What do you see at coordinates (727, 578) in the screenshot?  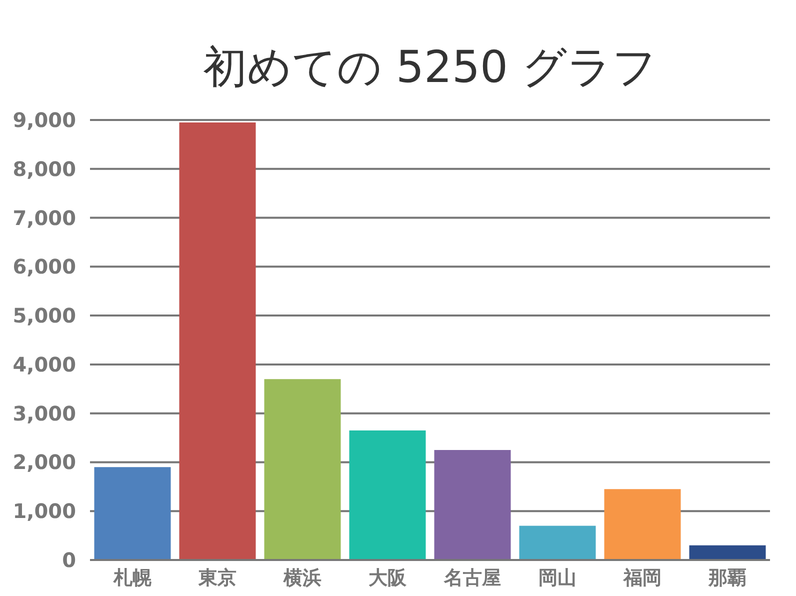 I see `x-tick-label: 那覇` at bounding box center [727, 578].